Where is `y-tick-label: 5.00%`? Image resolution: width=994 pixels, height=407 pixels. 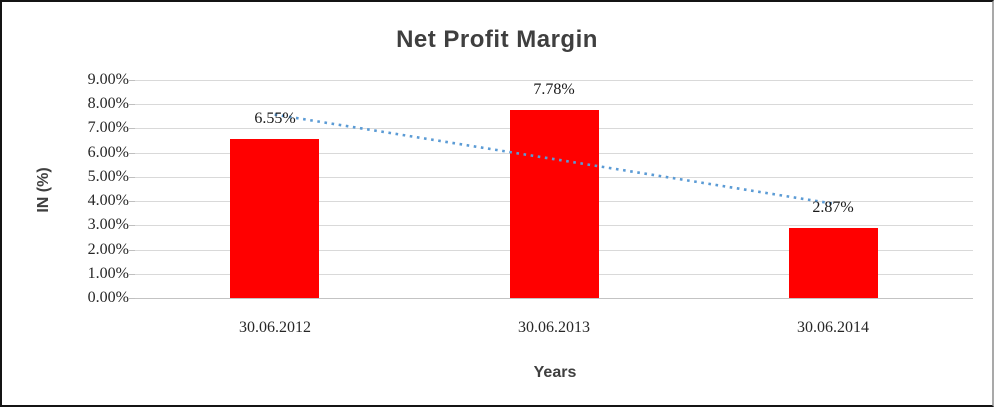 y-tick-label: 5.00% is located at coordinates (108, 176).